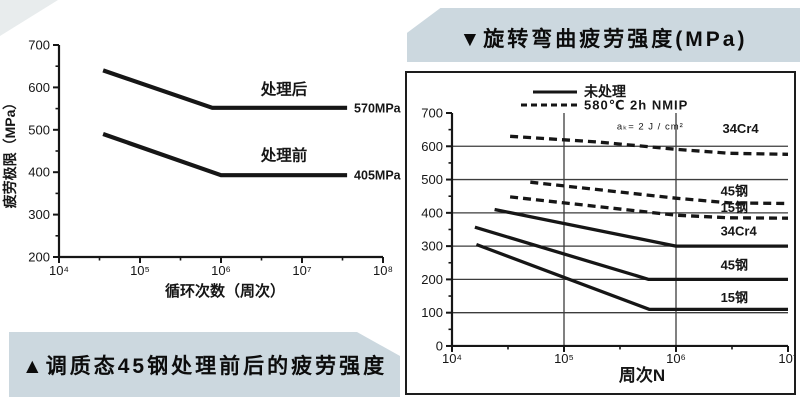  I want to click on left-caption-text: ▲调质态45钢处理前后的疲劳强度, so click(204, 366).